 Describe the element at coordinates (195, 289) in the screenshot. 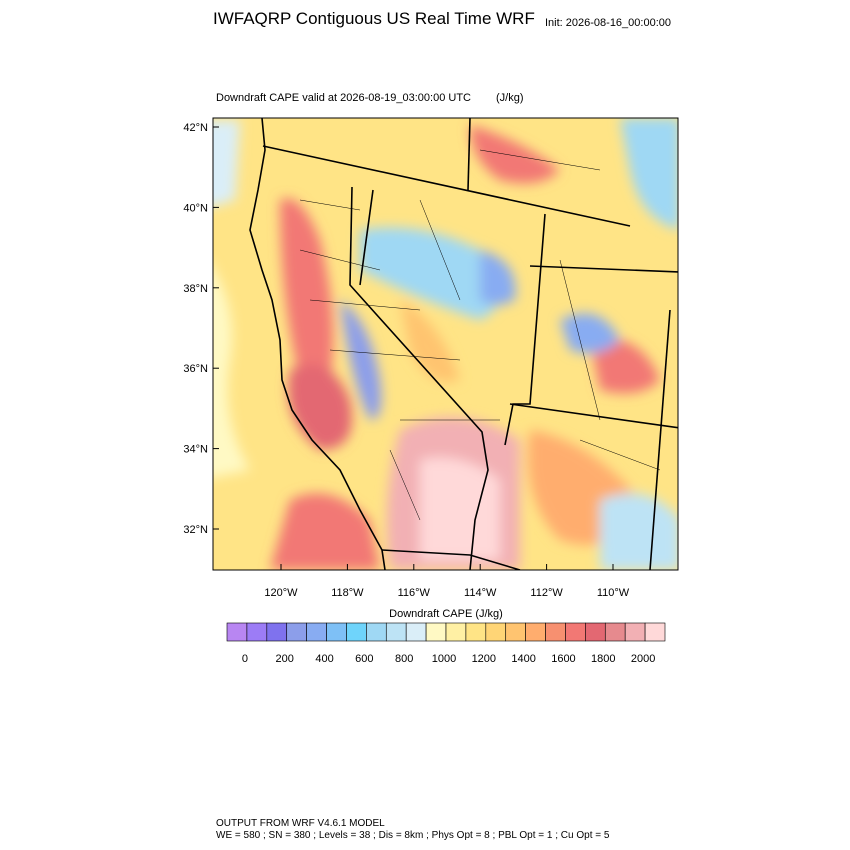

I see `lat-tick-label: 38°N` at that location.